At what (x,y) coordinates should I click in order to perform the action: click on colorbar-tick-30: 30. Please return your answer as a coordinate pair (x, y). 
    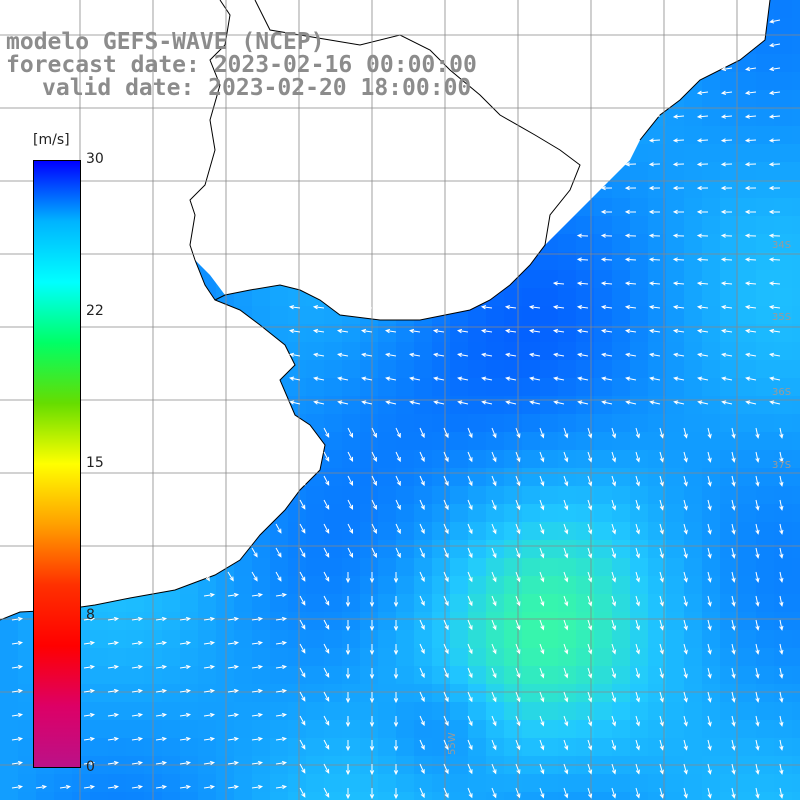
    Looking at the image, I should click on (95, 159).